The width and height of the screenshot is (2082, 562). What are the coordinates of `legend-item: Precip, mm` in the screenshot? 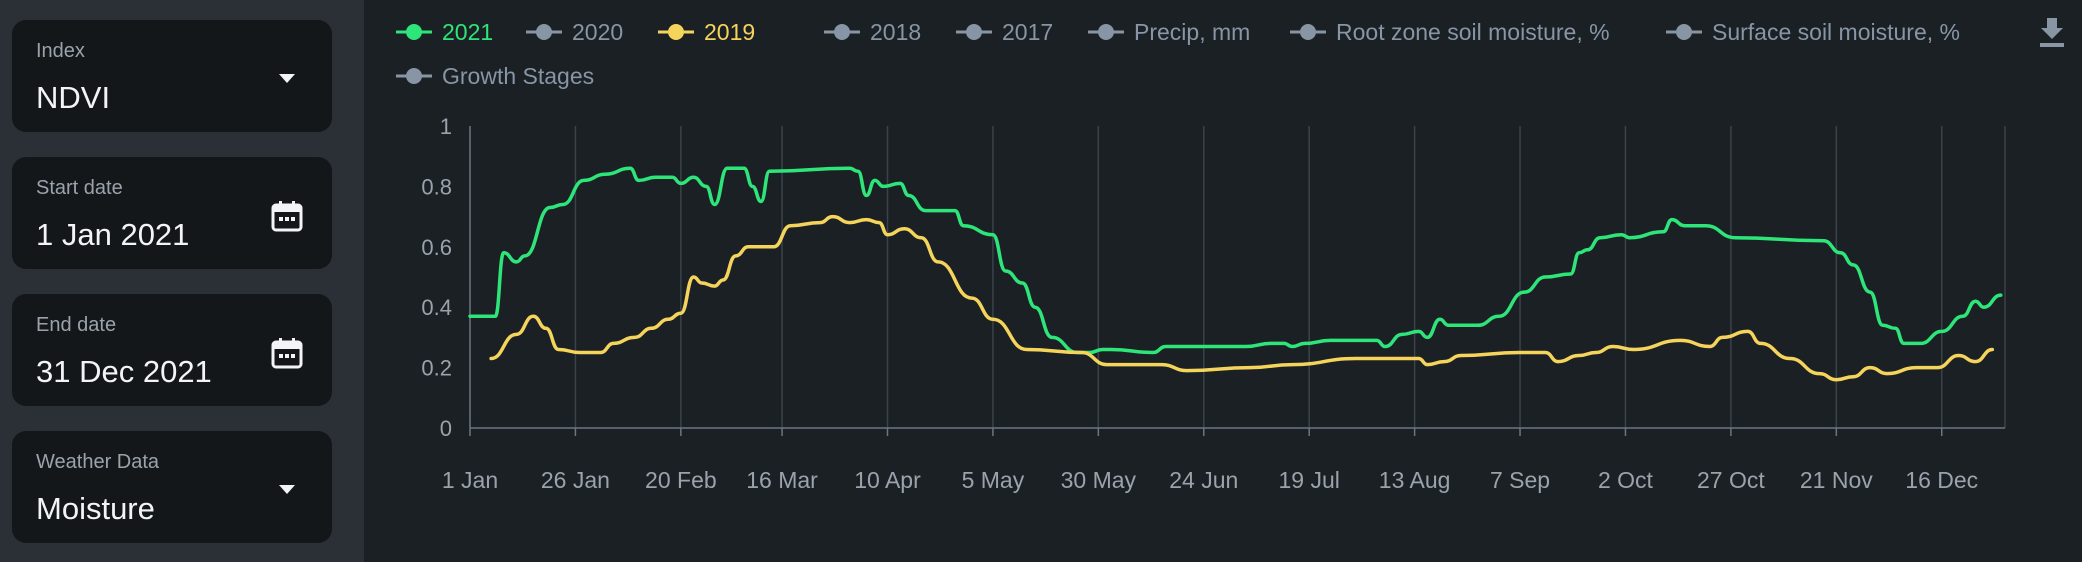 It's located at (1169, 32).